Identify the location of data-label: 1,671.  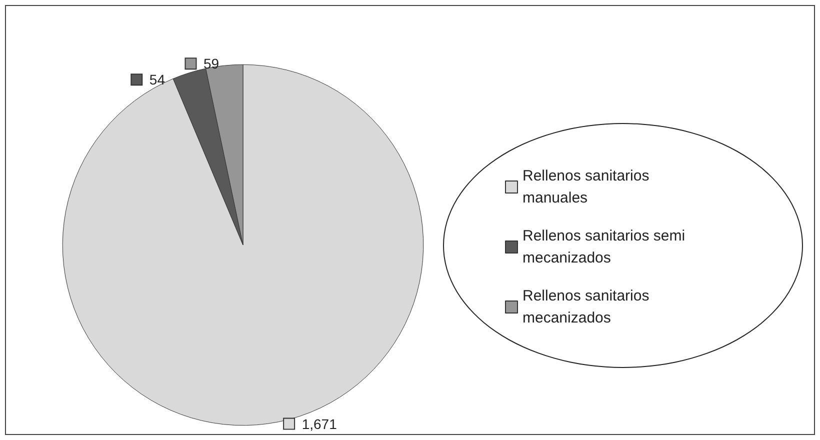
(316, 424).